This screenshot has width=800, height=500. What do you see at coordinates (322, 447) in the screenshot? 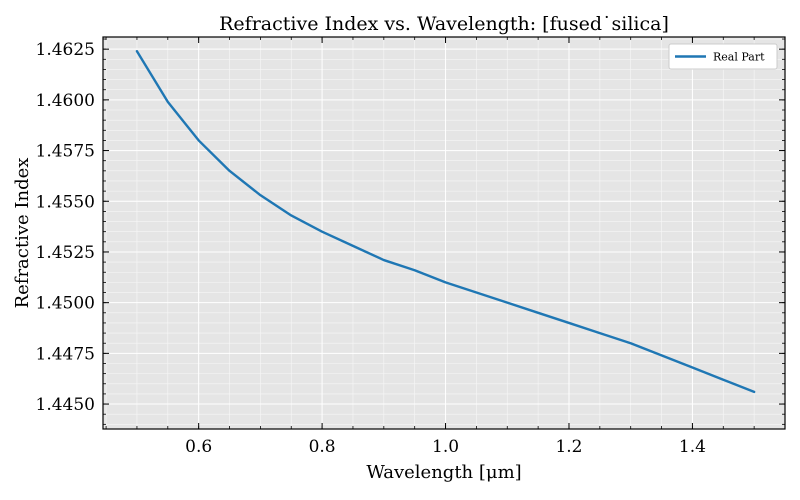
I see `x-tick-label: 0.8` at bounding box center [322, 447].